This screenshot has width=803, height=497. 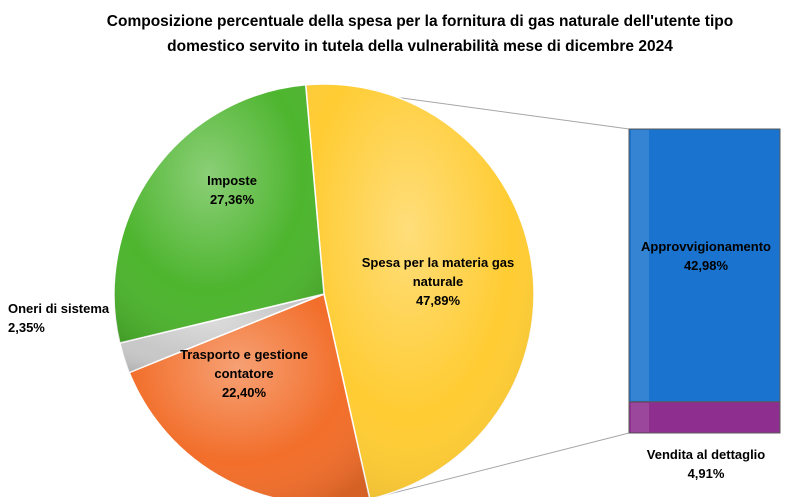 I want to click on pie-slice-imposte-shading, so click(x=219, y=214).